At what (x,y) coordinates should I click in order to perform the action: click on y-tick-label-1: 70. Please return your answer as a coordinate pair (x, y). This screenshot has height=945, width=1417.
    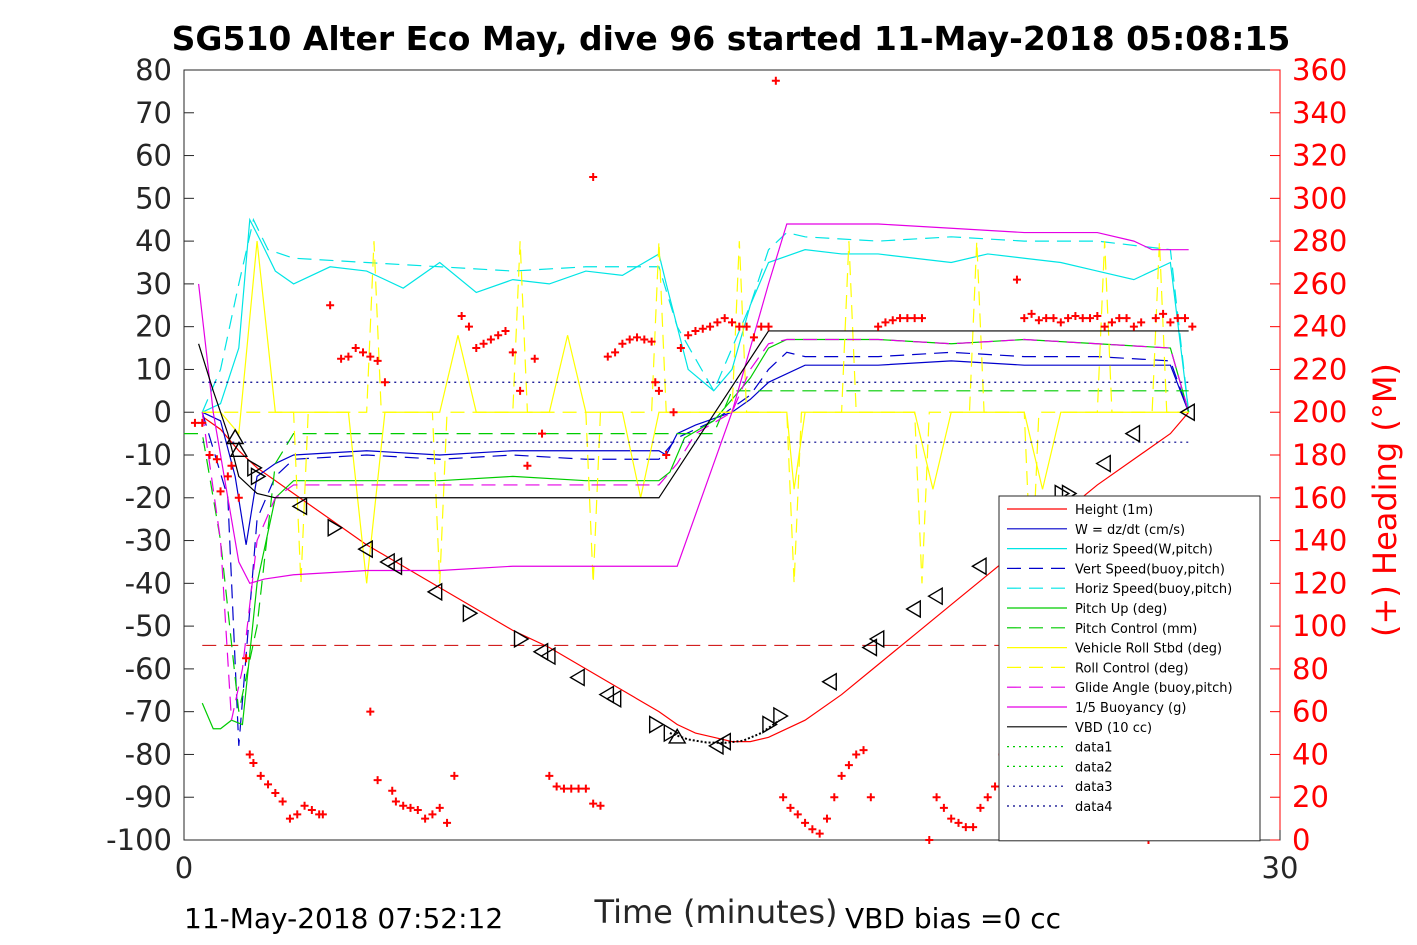
    Looking at the image, I should click on (153, 113).